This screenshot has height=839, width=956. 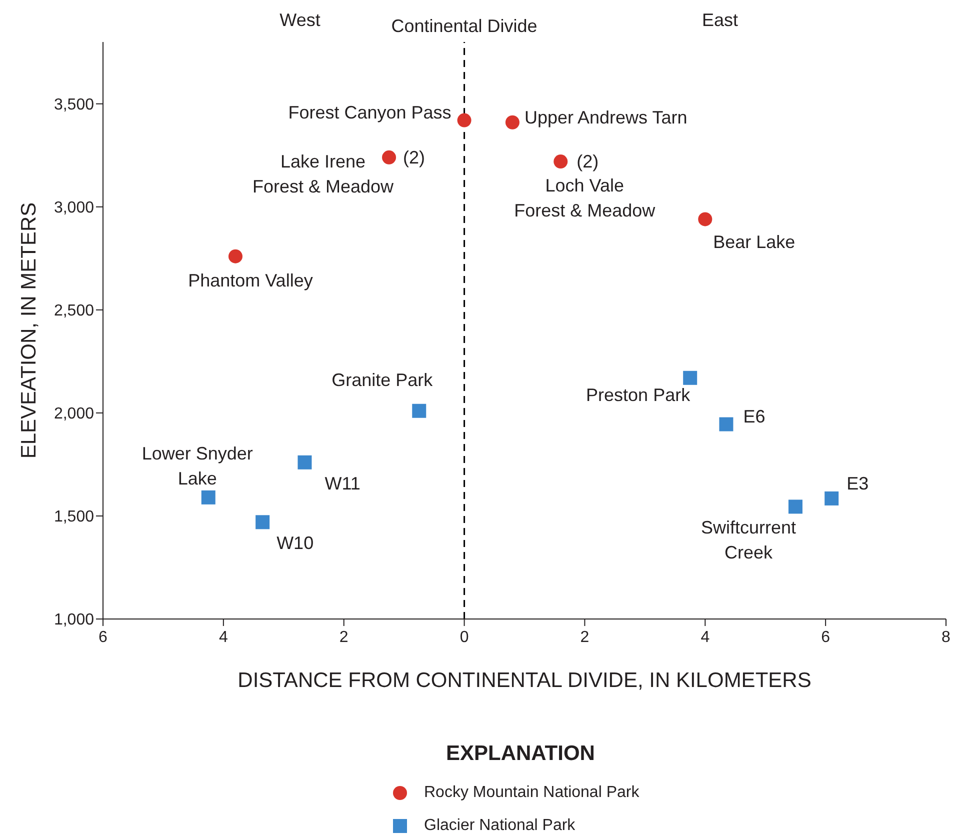 What do you see at coordinates (857, 483) in the screenshot?
I see `annotation: E3` at bounding box center [857, 483].